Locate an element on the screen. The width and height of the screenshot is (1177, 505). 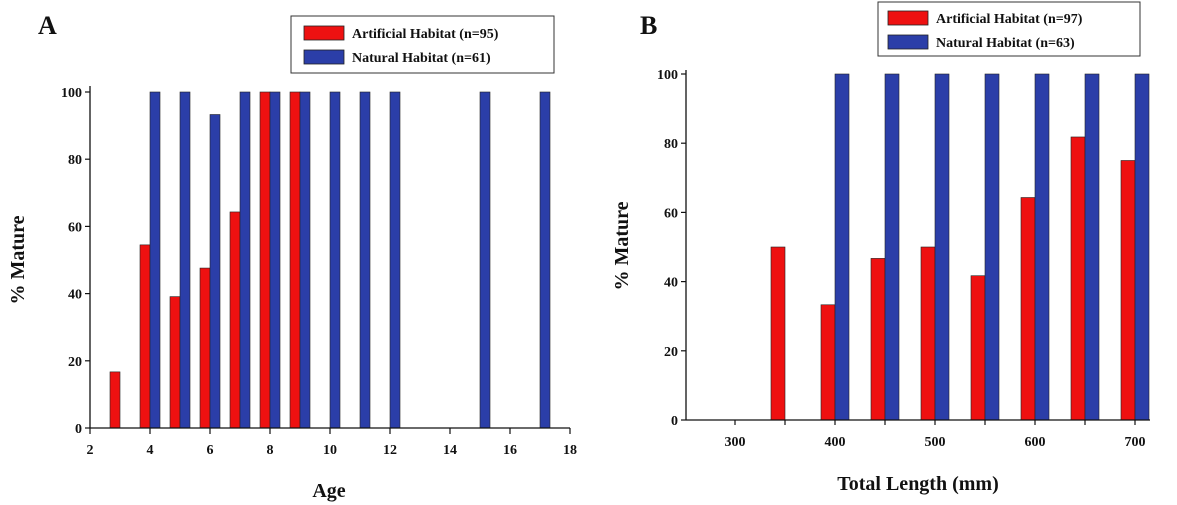
x-tick-label: 500 is located at coordinates (935, 442).